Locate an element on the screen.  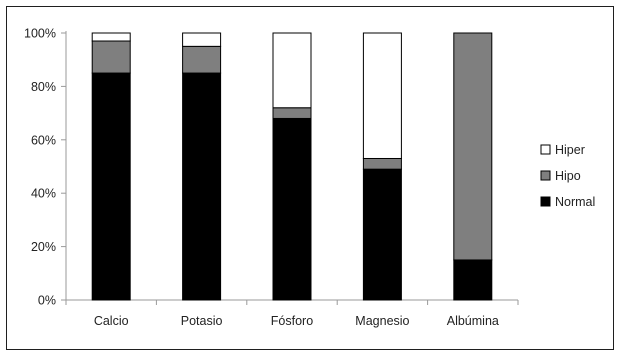
x-tick-label: Fósforo is located at coordinates (292, 321).